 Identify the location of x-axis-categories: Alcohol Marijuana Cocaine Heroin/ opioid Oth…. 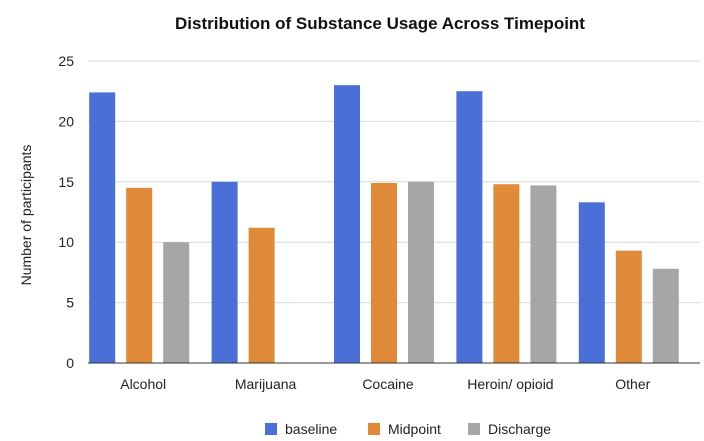
(385, 384).